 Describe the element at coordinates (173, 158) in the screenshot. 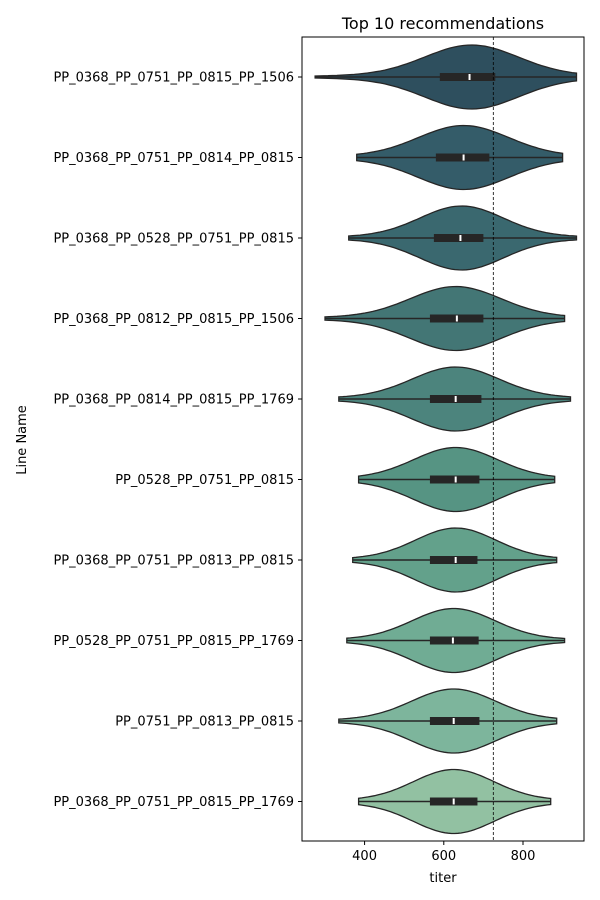

I see `y-tick-label-2: PP_0368_PP_0751_PP_0814_PP_0815` at that location.